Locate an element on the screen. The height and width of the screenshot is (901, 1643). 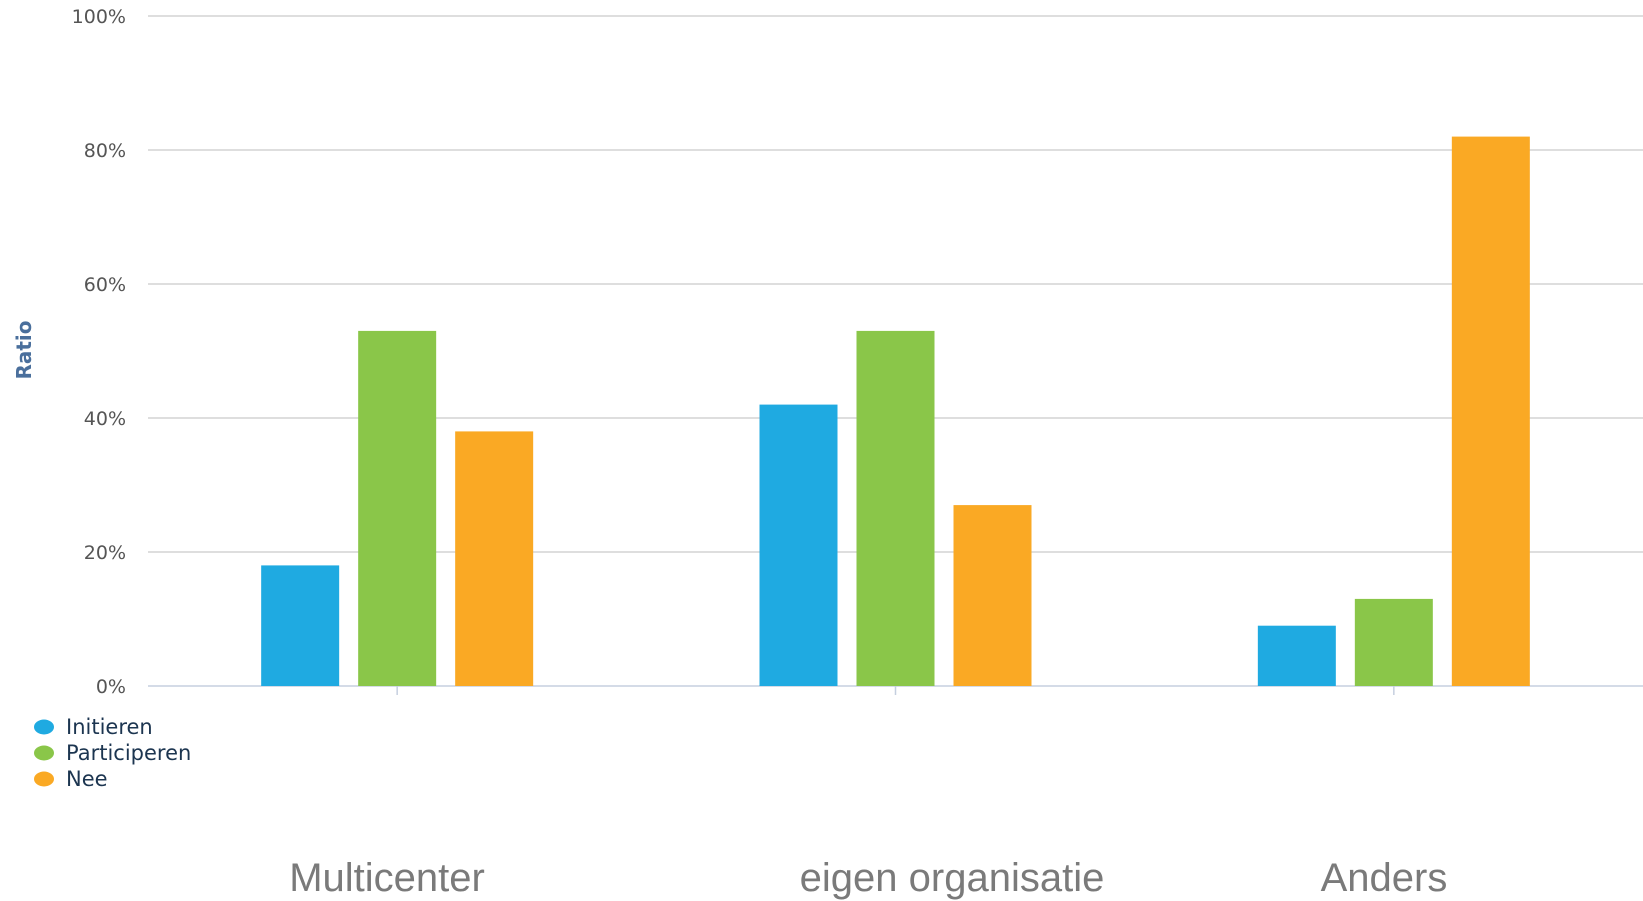
category-label: Anders is located at coordinates (1384, 878).